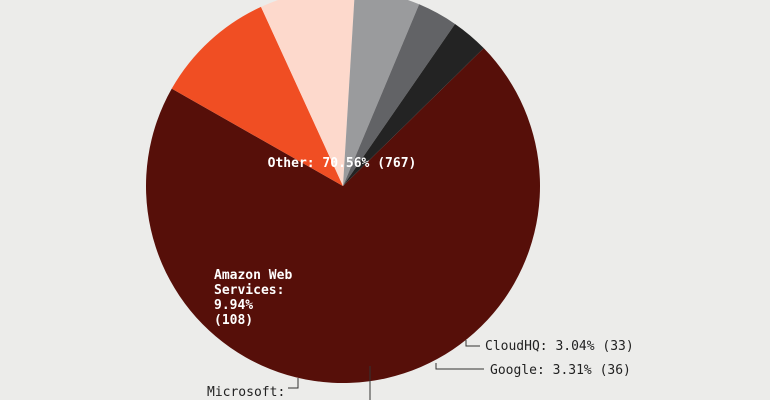  What do you see at coordinates (459, 366) in the screenshot?
I see `leader-google` at bounding box center [459, 366].